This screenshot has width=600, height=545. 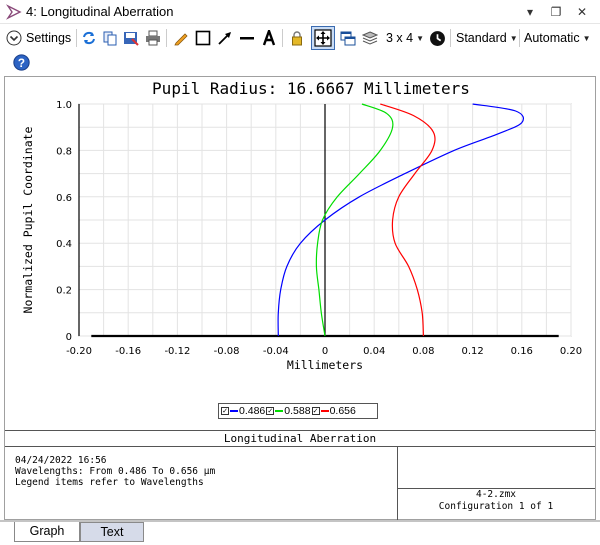 I want to click on x-tick-label: -0.20, so click(x=79, y=351).